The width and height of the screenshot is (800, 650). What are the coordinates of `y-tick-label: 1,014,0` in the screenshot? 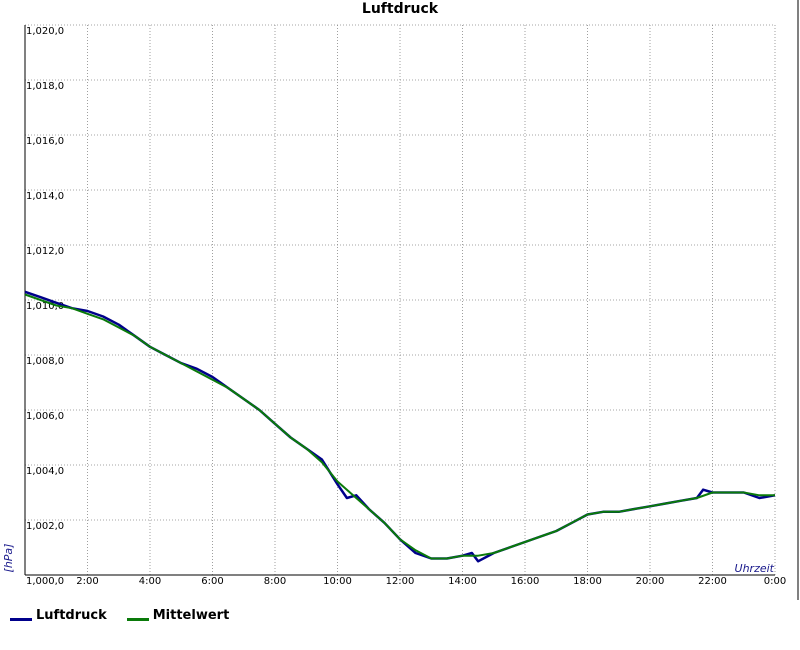 It's located at (45, 196).